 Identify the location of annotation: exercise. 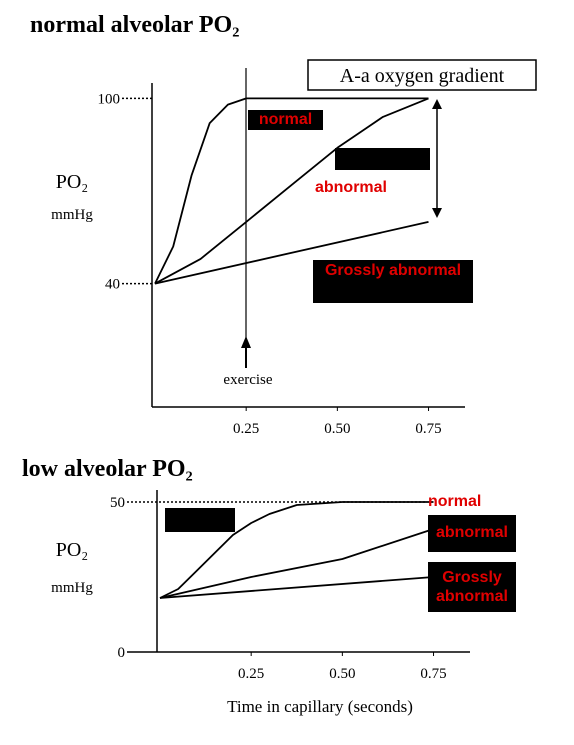
(247, 380).